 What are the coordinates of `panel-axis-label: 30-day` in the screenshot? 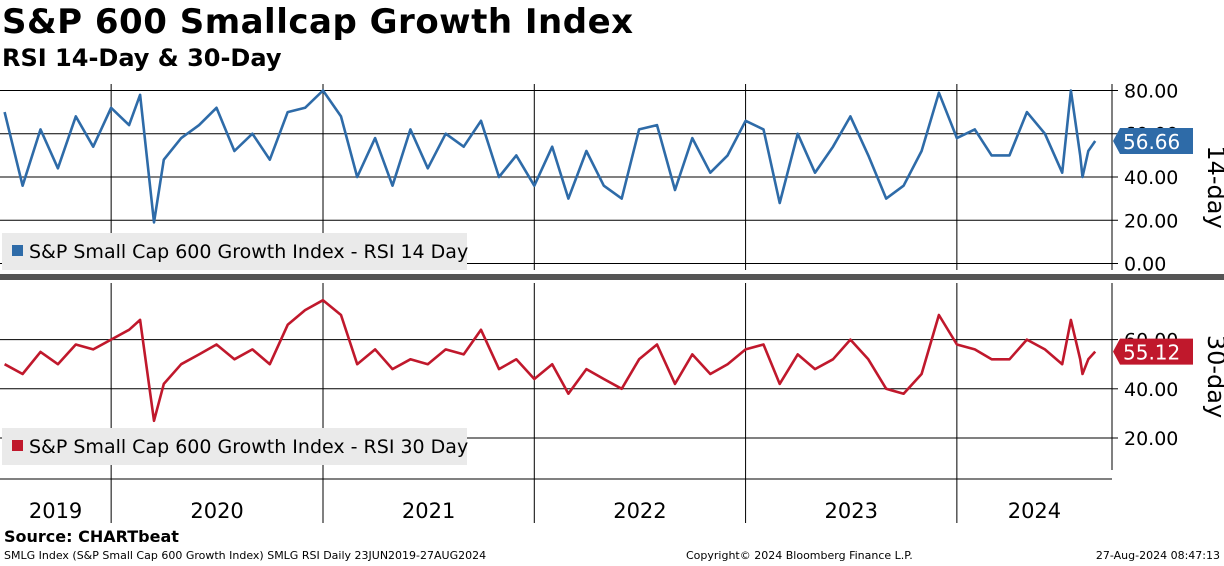 It's located at (1213, 376).